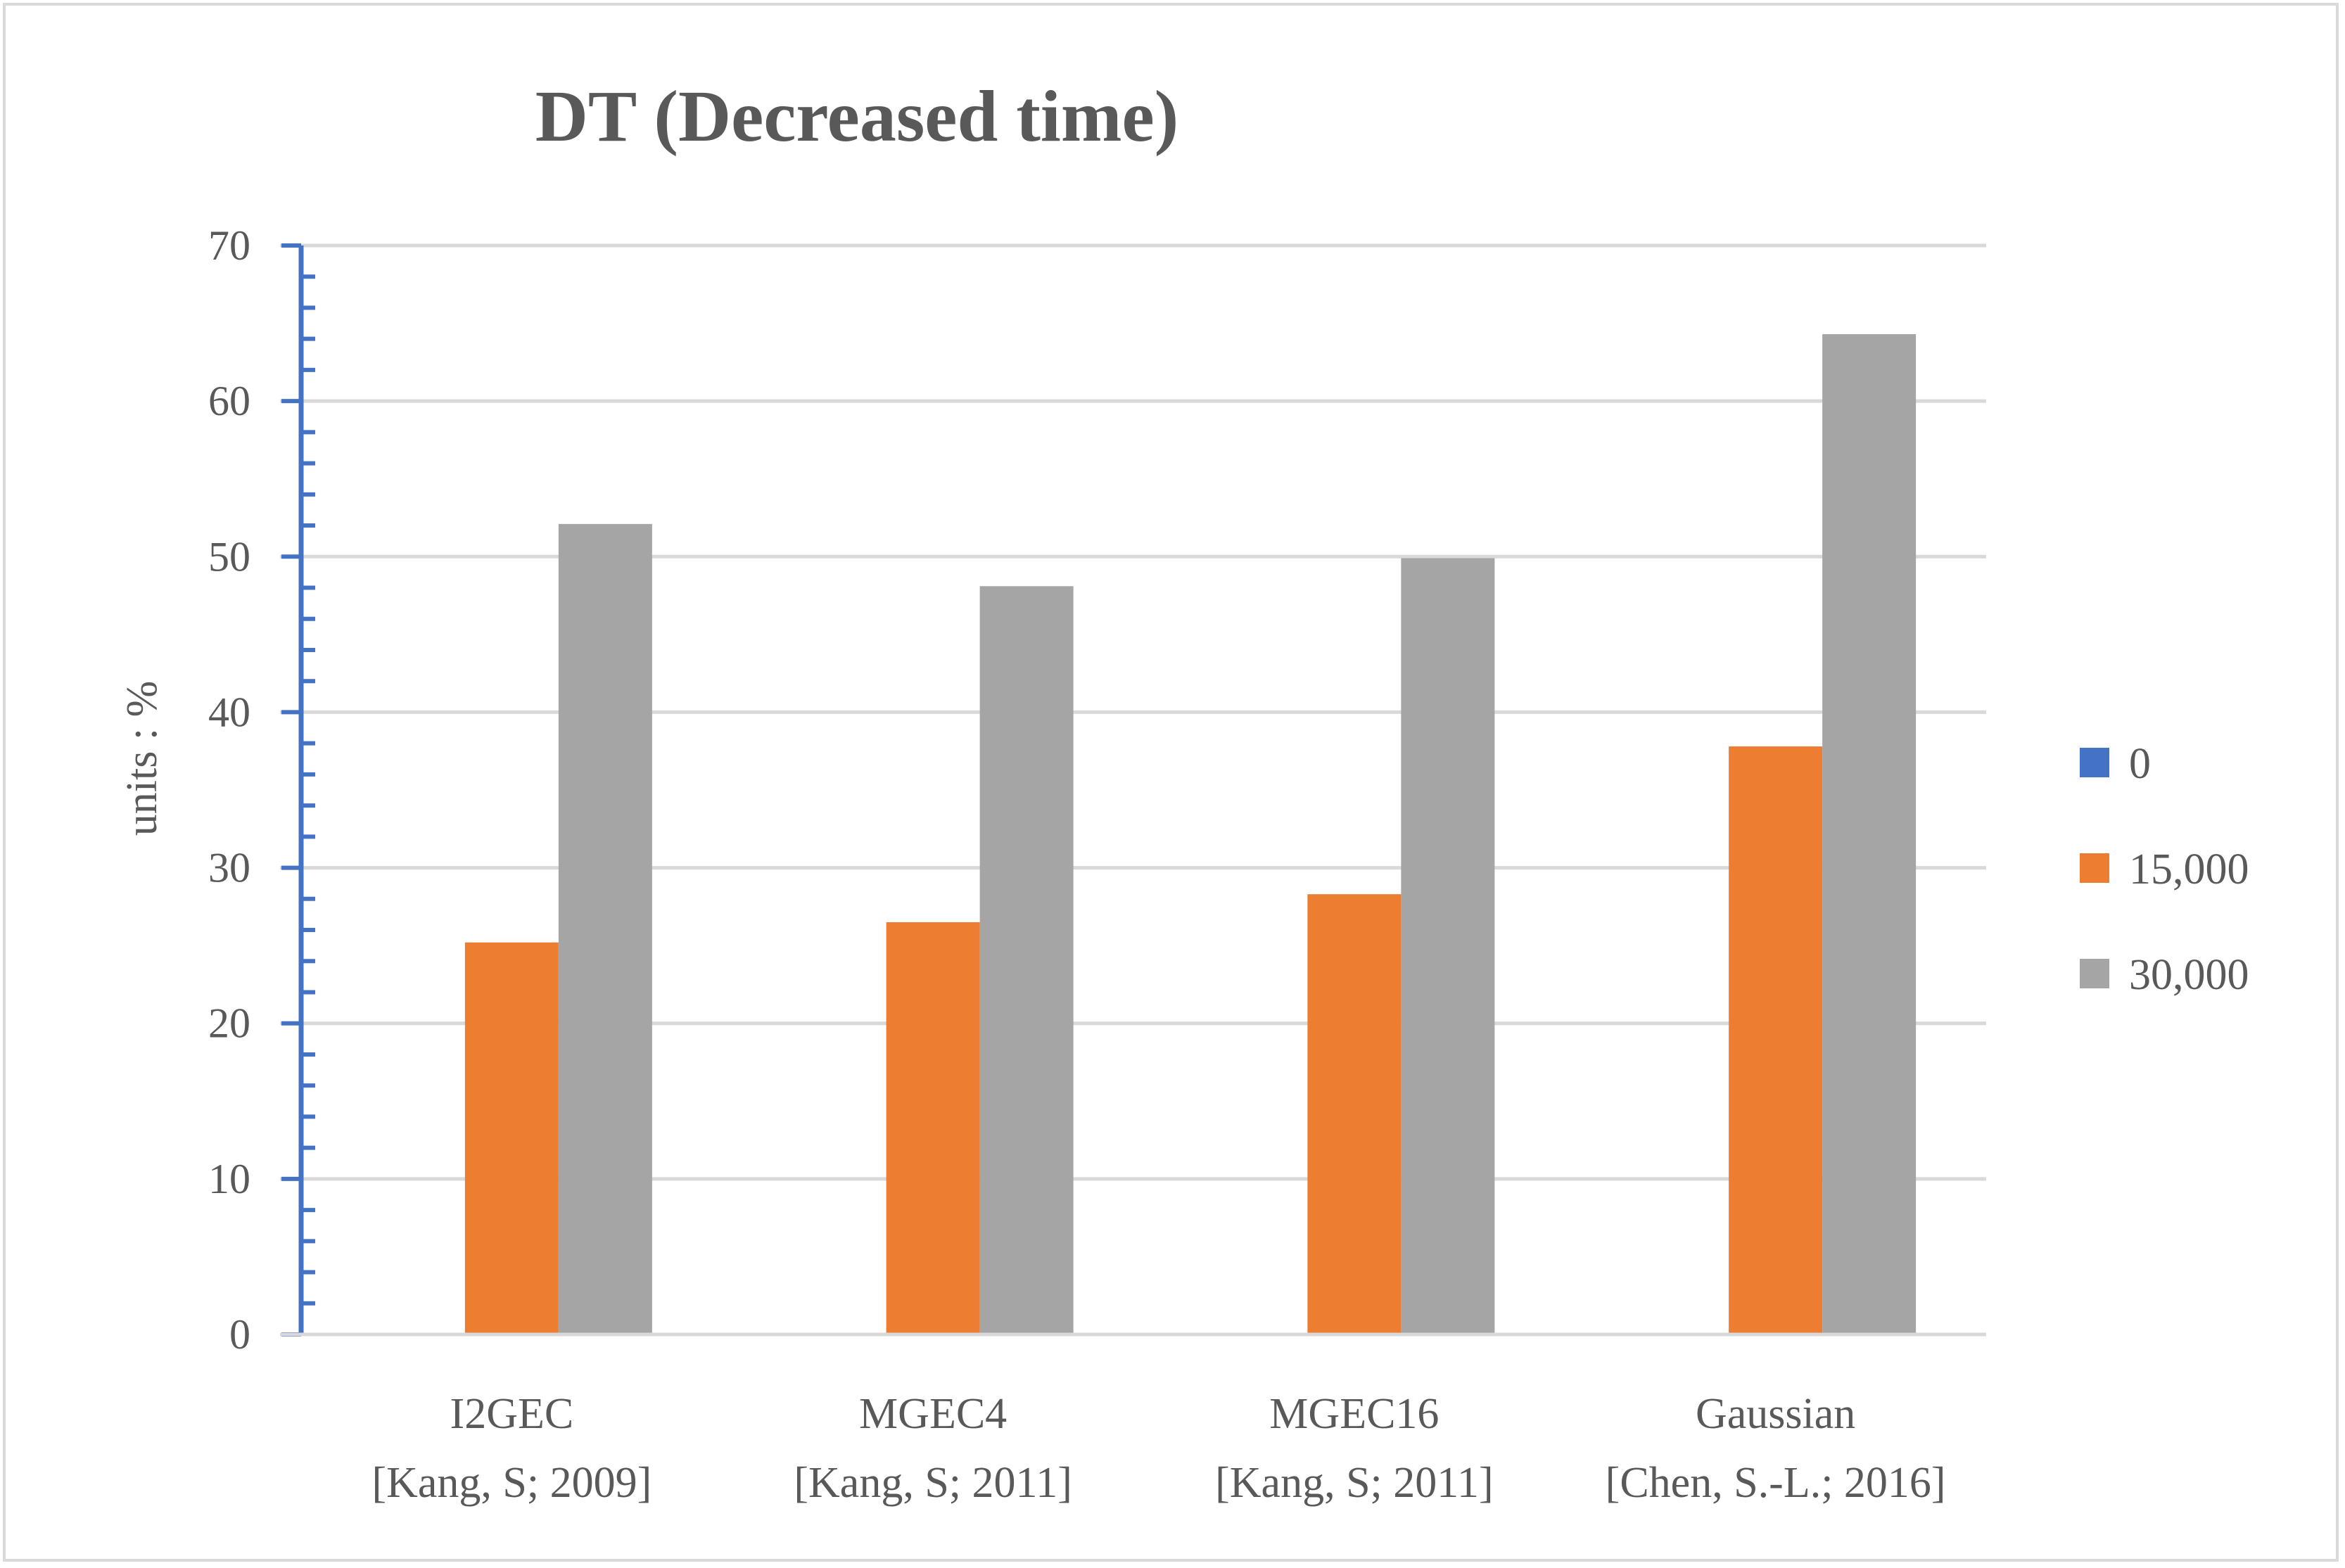  What do you see at coordinates (229, 868) in the screenshot?
I see `y-tick-label: 30` at bounding box center [229, 868].